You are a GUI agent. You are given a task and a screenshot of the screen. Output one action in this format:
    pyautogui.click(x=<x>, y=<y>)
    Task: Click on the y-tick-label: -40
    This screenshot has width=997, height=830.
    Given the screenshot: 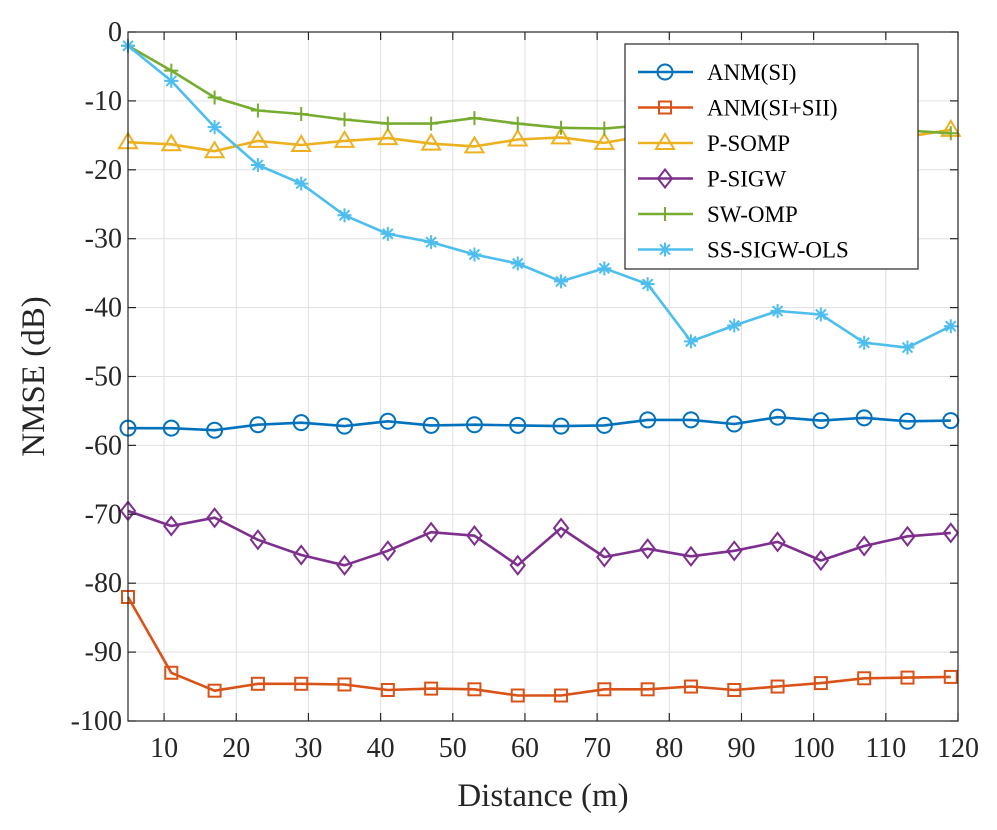 What is the action you would take?
    pyautogui.click(x=103, y=308)
    